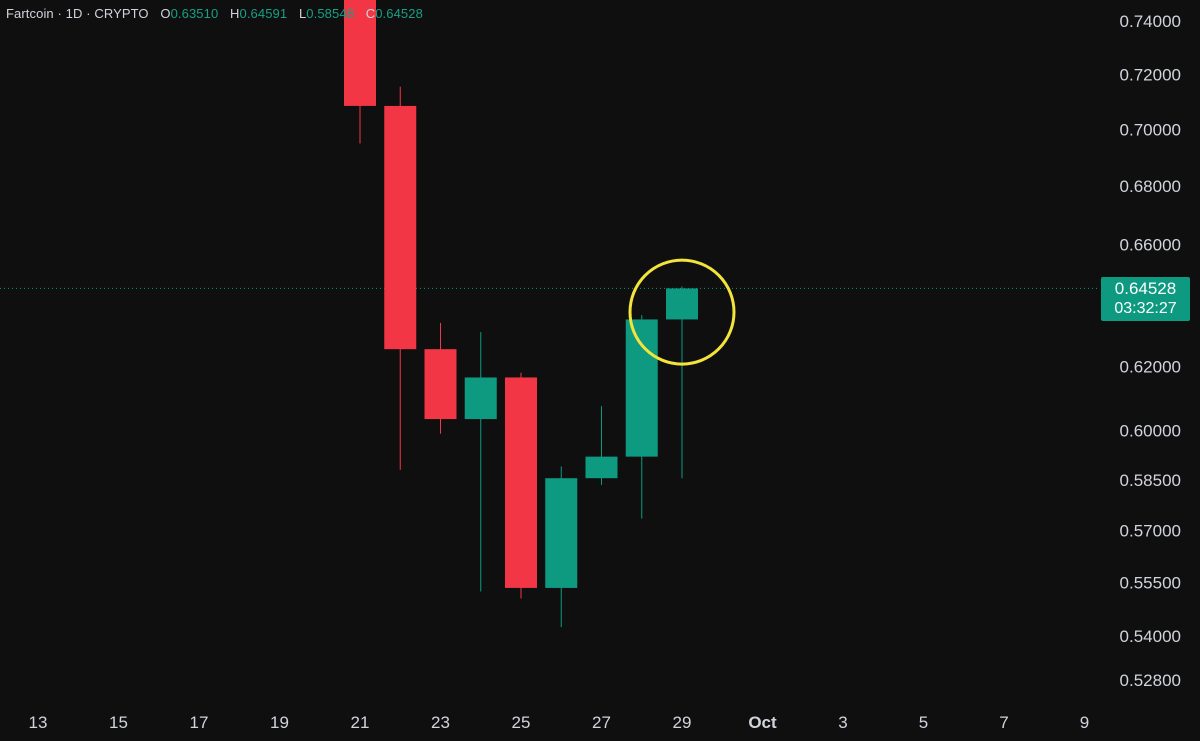 Image resolution: width=1200 pixels, height=741 pixels. I want to click on date-tick-label: 5, so click(923, 722).